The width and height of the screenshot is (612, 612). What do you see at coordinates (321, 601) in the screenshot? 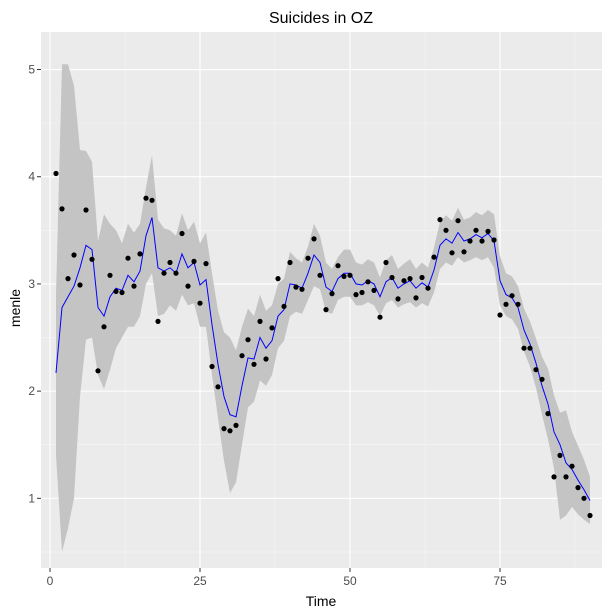
I see `x-axis-title: Time` at bounding box center [321, 601].